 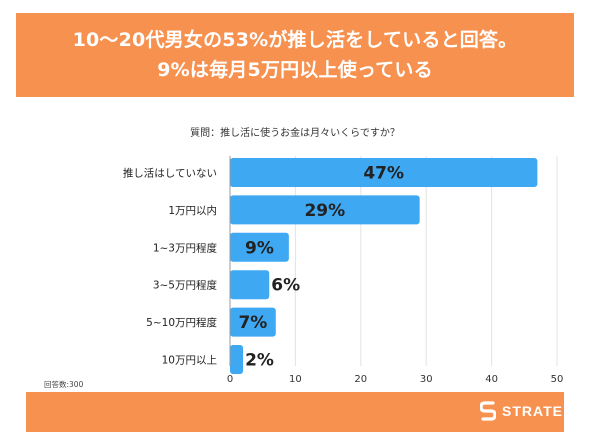 What do you see at coordinates (192, 210) in the screenshot?
I see `category-label: 1万円以内` at bounding box center [192, 210].